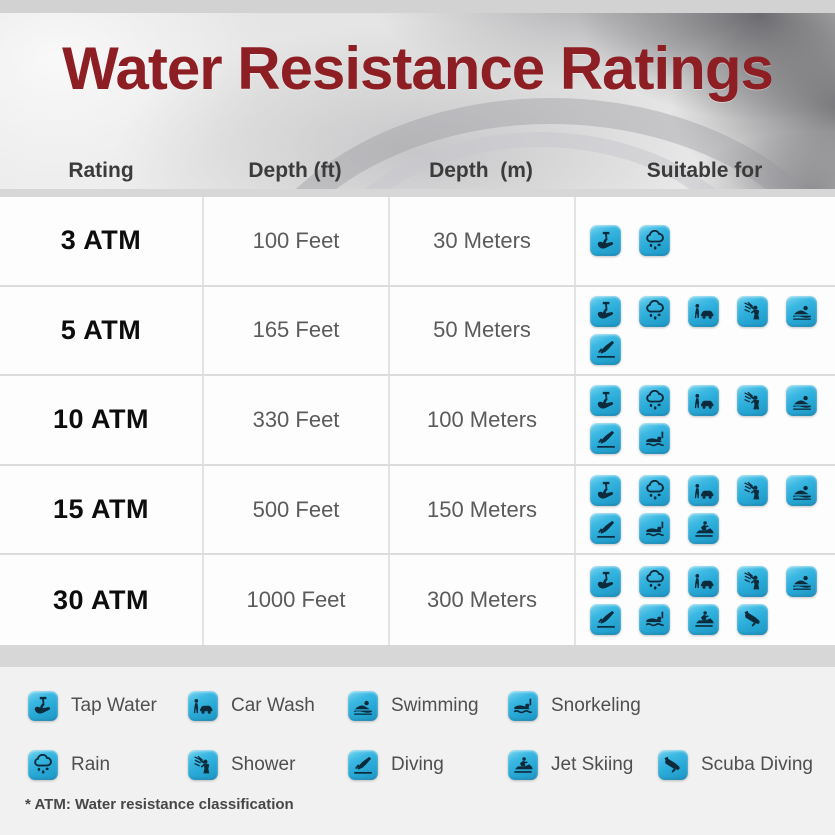 The height and width of the screenshot is (835, 835). Describe the element at coordinates (417, 6) in the screenshot. I see `top-gray-strip` at that location.